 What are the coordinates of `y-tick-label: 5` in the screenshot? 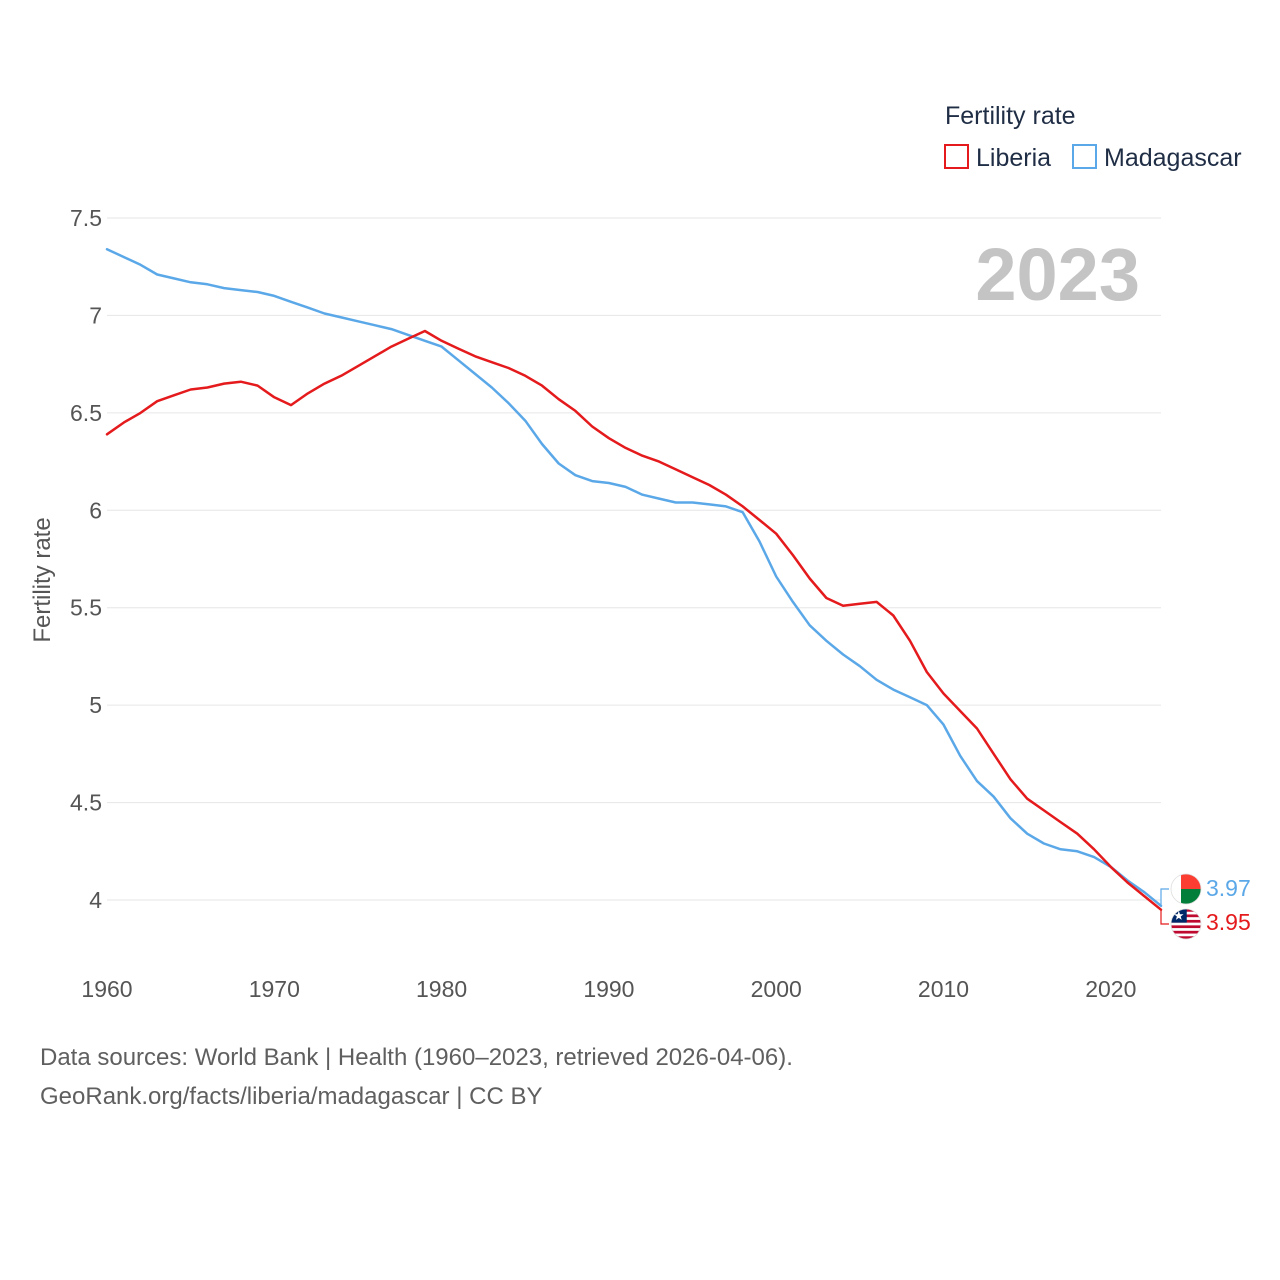 It's located at (95, 705).